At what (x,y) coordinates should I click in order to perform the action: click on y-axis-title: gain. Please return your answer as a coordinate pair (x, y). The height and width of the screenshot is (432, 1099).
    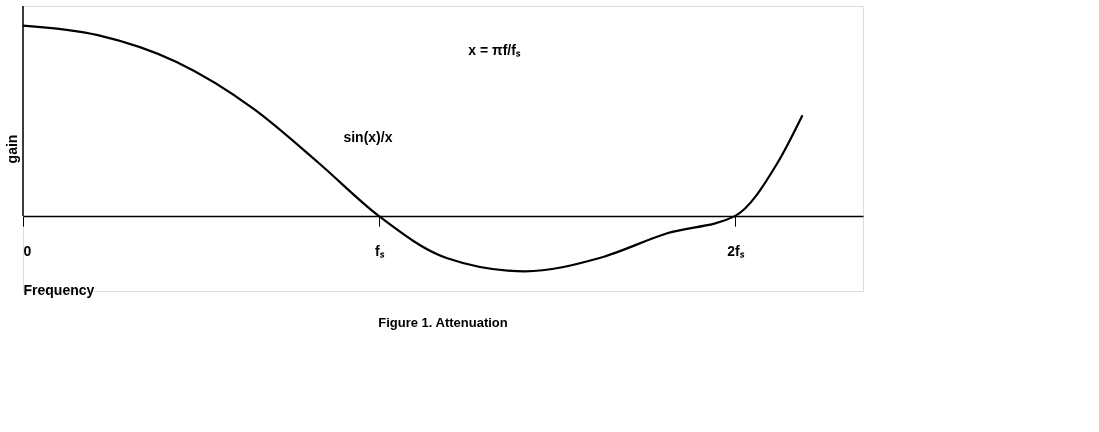
    Looking at the image, I should click on (11, 149).